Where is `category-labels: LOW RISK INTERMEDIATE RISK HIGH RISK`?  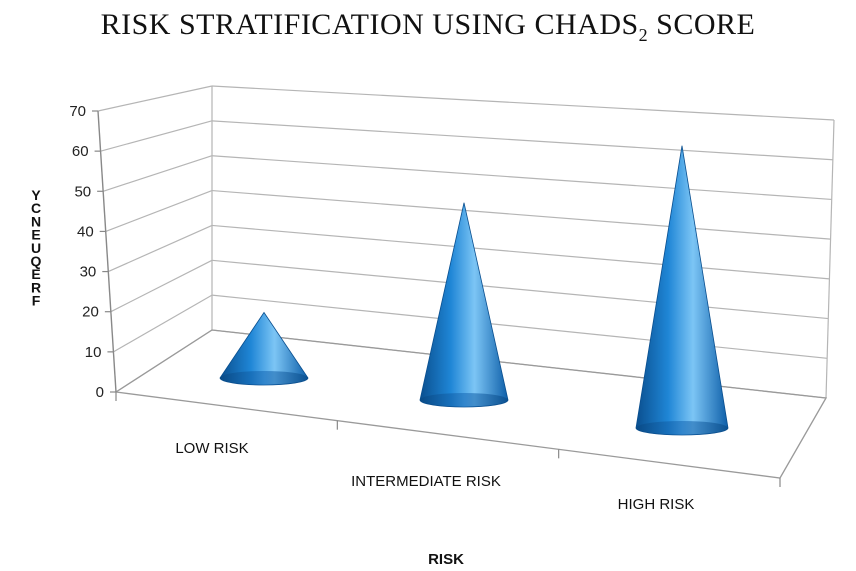
category-labels: LOW RISK INTERMEDIATE RISK HIGH RISK is located at coordinates (434, 476).